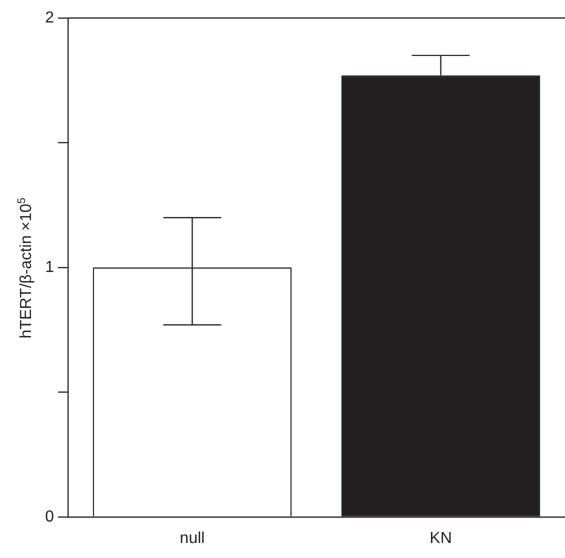 The image size is (565, 558). What do you see at coordinates (192, 539) in the screenshot?
I see `x-tick-label: null` at bounding box center [192, 539].